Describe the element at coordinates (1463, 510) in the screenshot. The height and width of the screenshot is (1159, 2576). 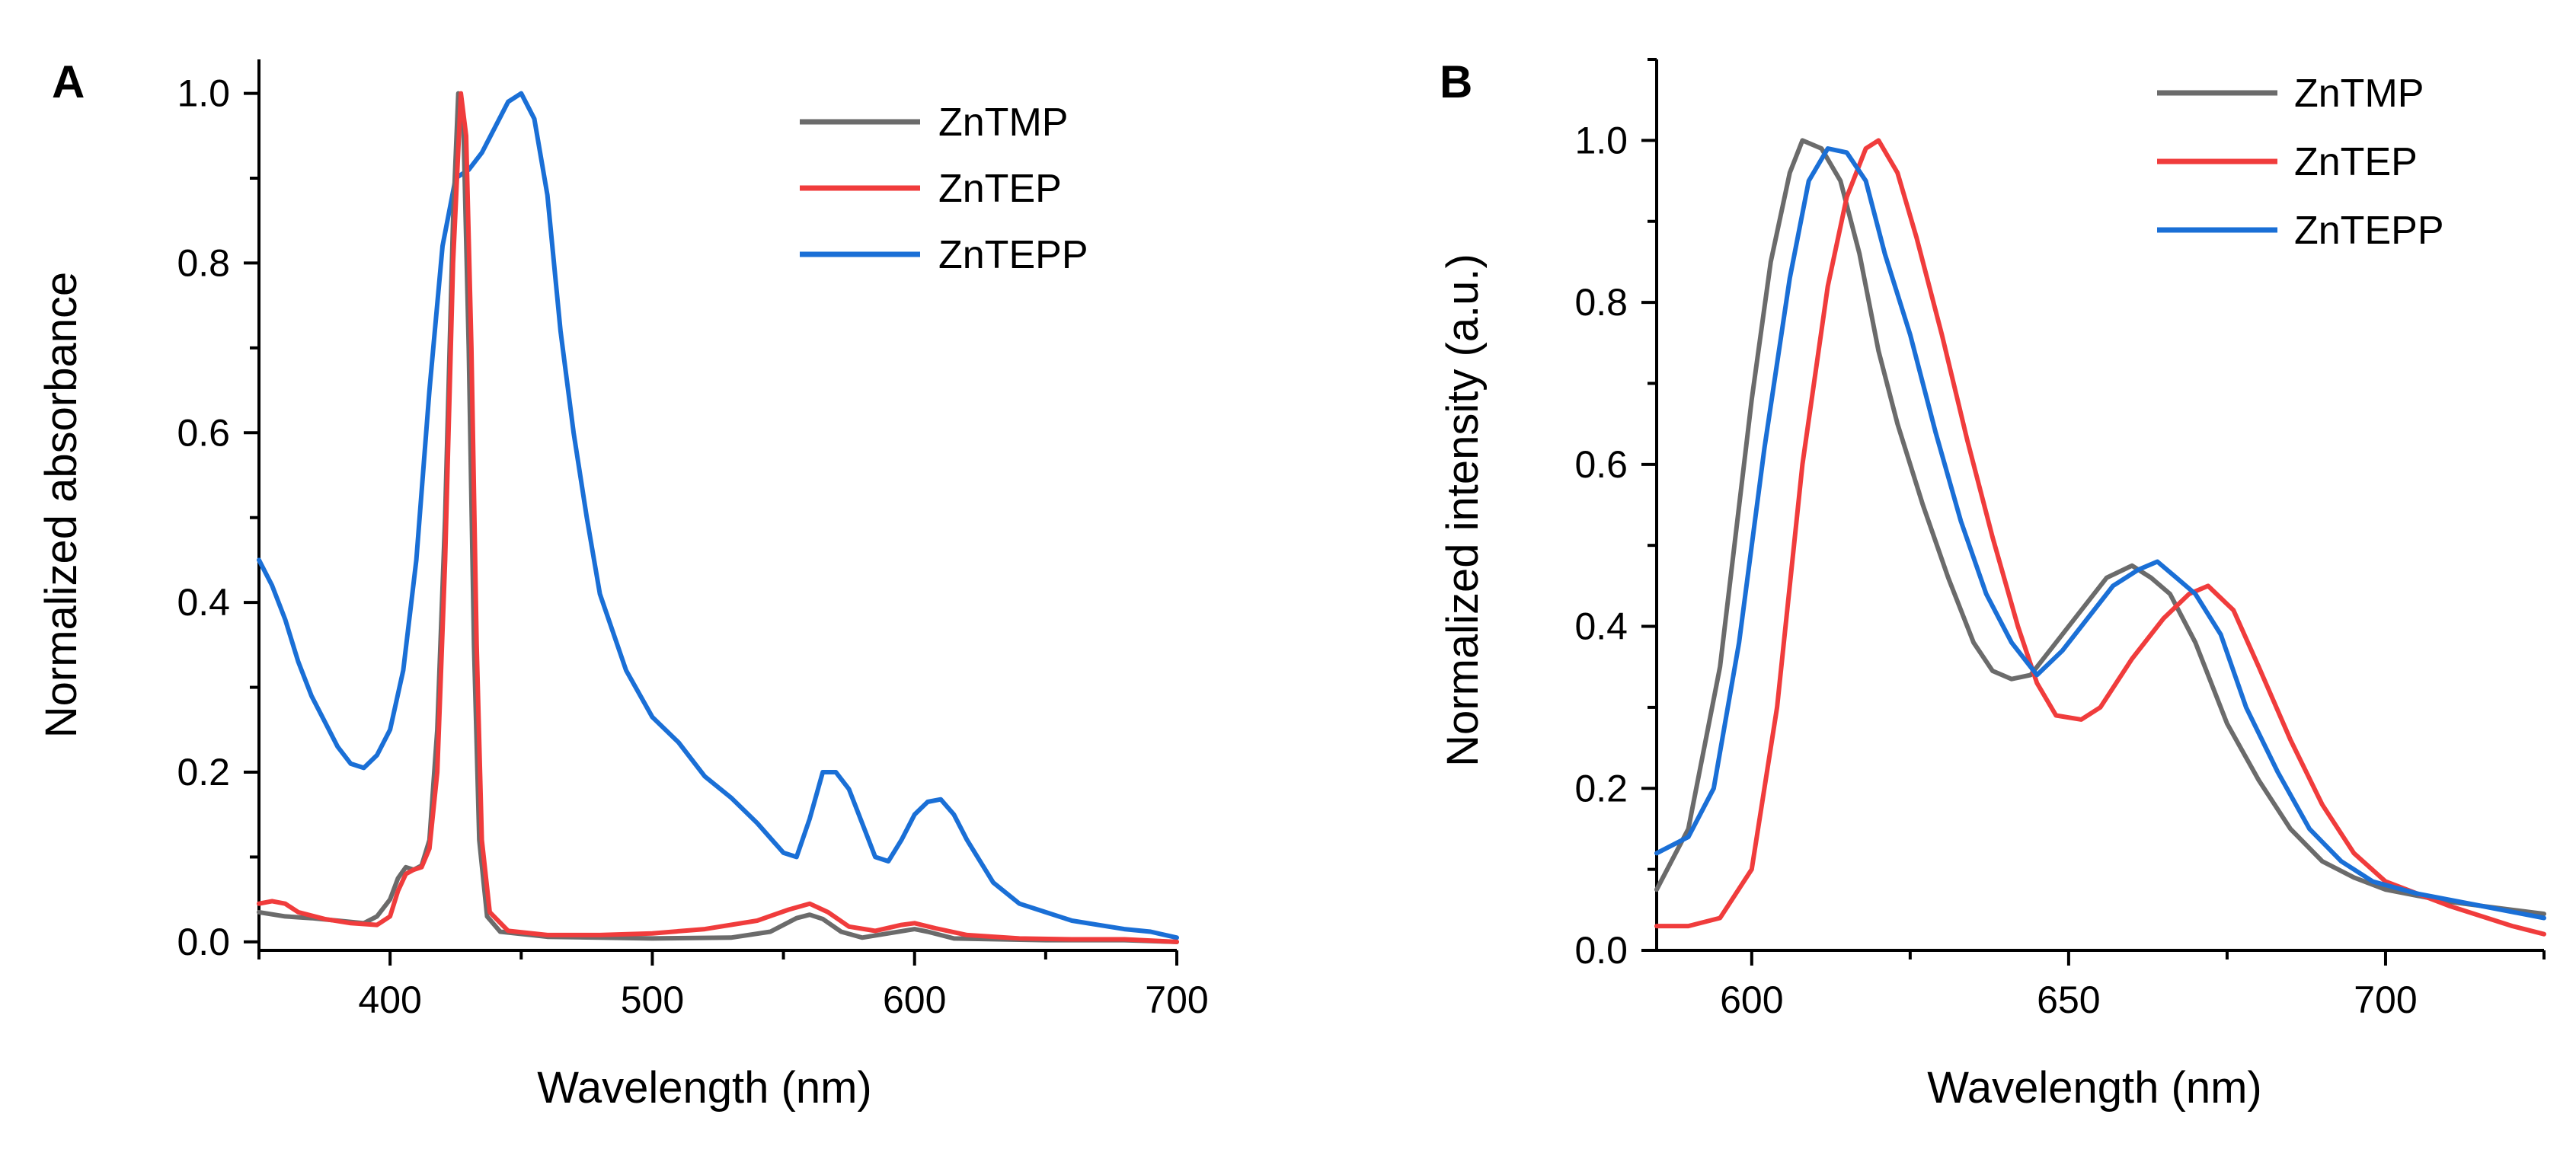
I see `panel-b-y-axis-title: Normalized intensity (a.u.)` at that location.